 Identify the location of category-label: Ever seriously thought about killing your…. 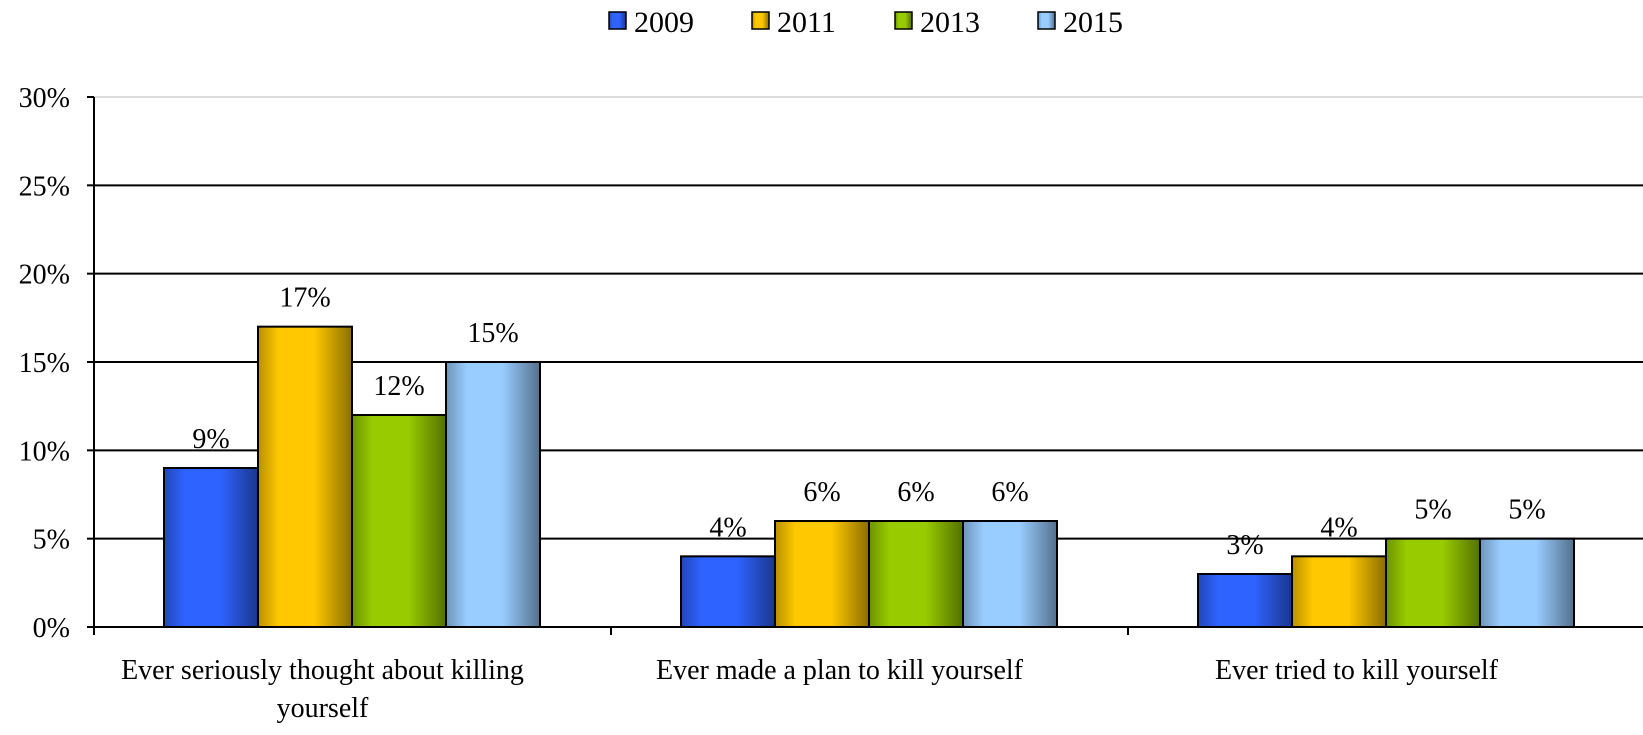
(322, 689).